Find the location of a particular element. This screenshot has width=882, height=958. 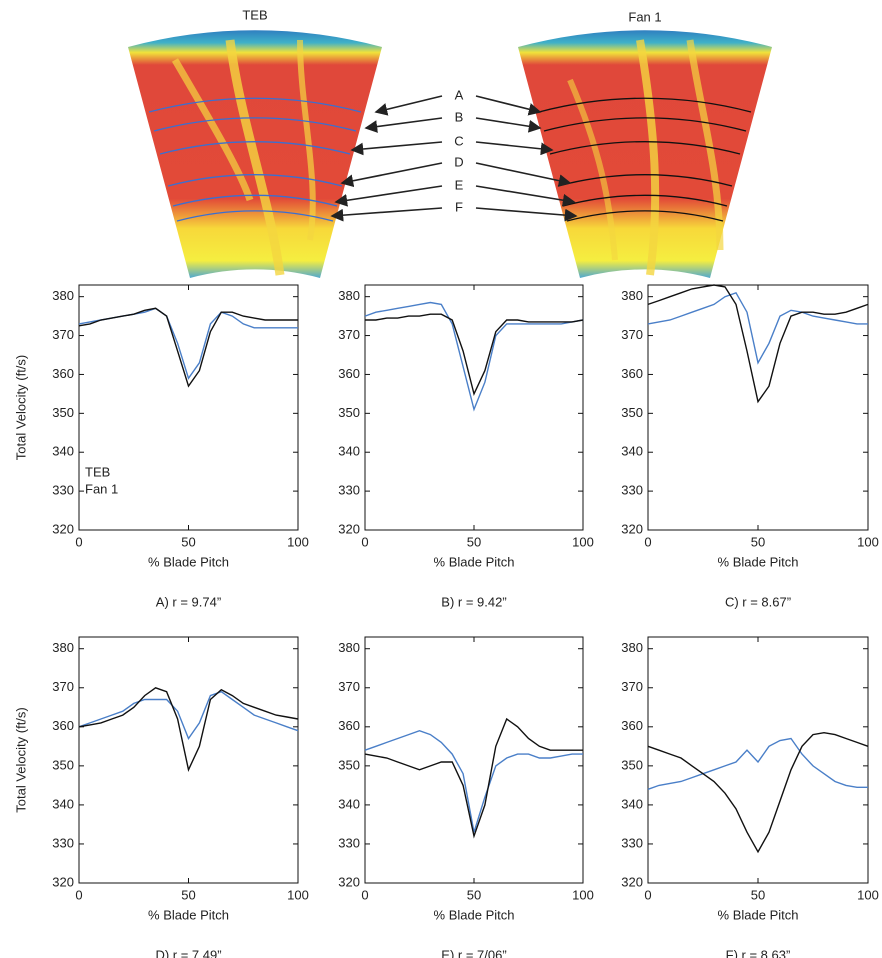

caption: A) r = 9.74” is located at coordinates (188, 601).